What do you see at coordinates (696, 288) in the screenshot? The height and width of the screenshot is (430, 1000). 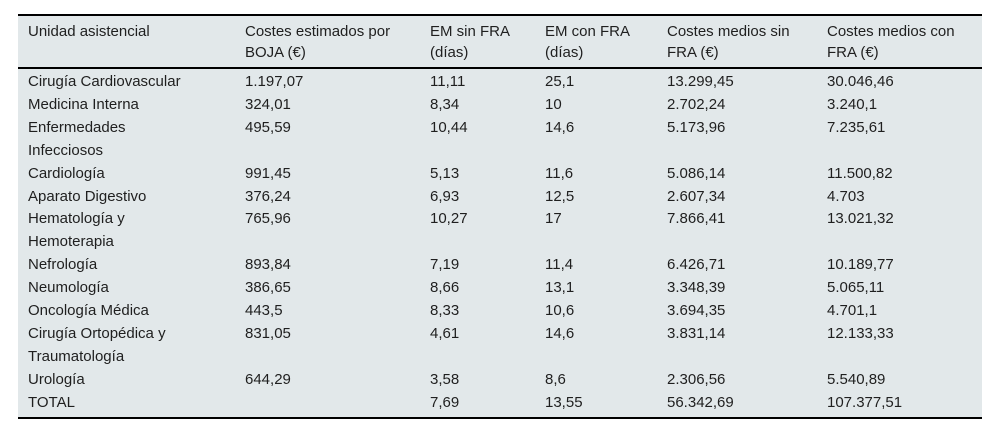 I see `data-cell: 3.348,39` at bounding box center [696, 288].